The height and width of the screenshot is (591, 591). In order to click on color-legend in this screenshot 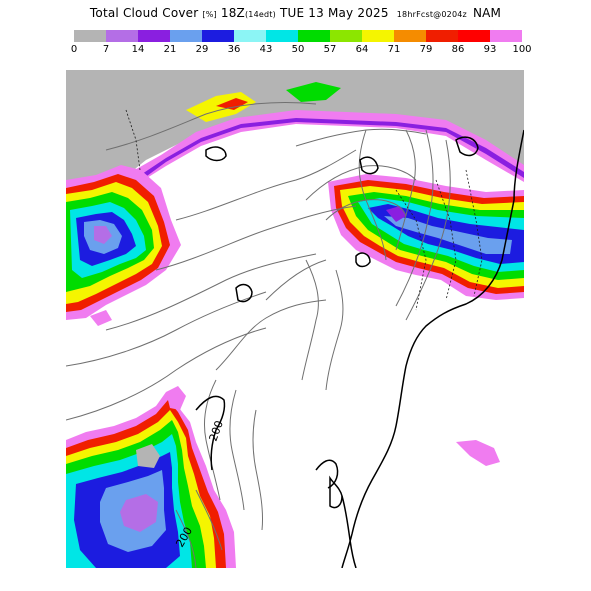, I will do `click(298, 36)`.